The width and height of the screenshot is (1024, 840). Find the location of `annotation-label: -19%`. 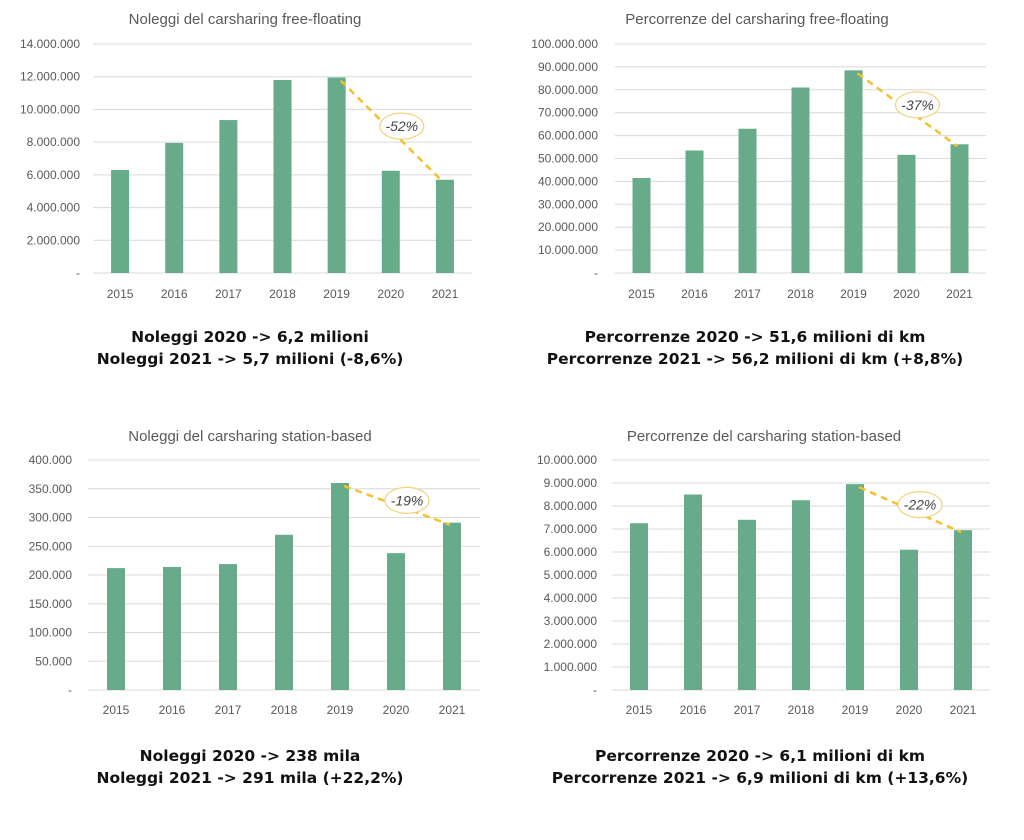

annotation-label: -19% is located at coordinates (407, 500).